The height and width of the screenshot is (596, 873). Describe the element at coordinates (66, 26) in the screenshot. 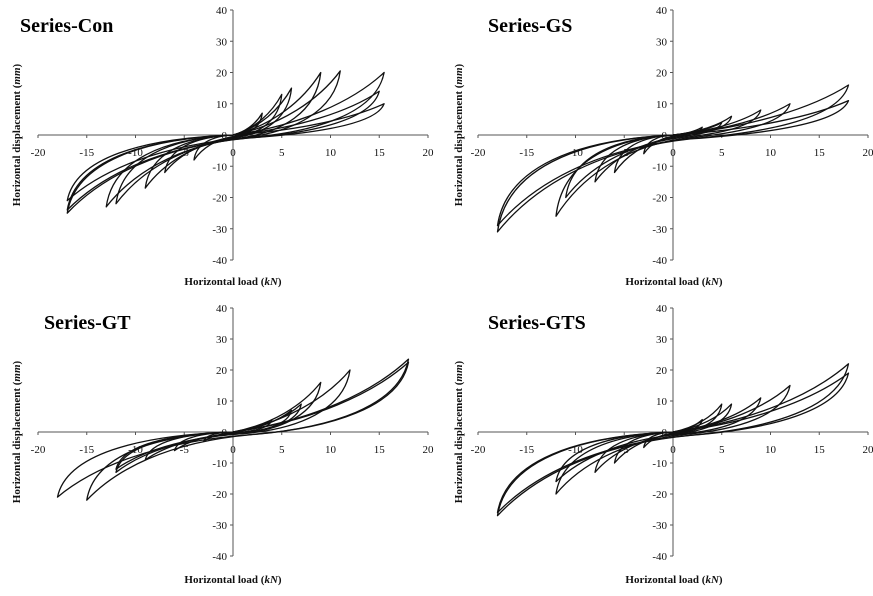

I see `panel-title: Series-Con` at that location.